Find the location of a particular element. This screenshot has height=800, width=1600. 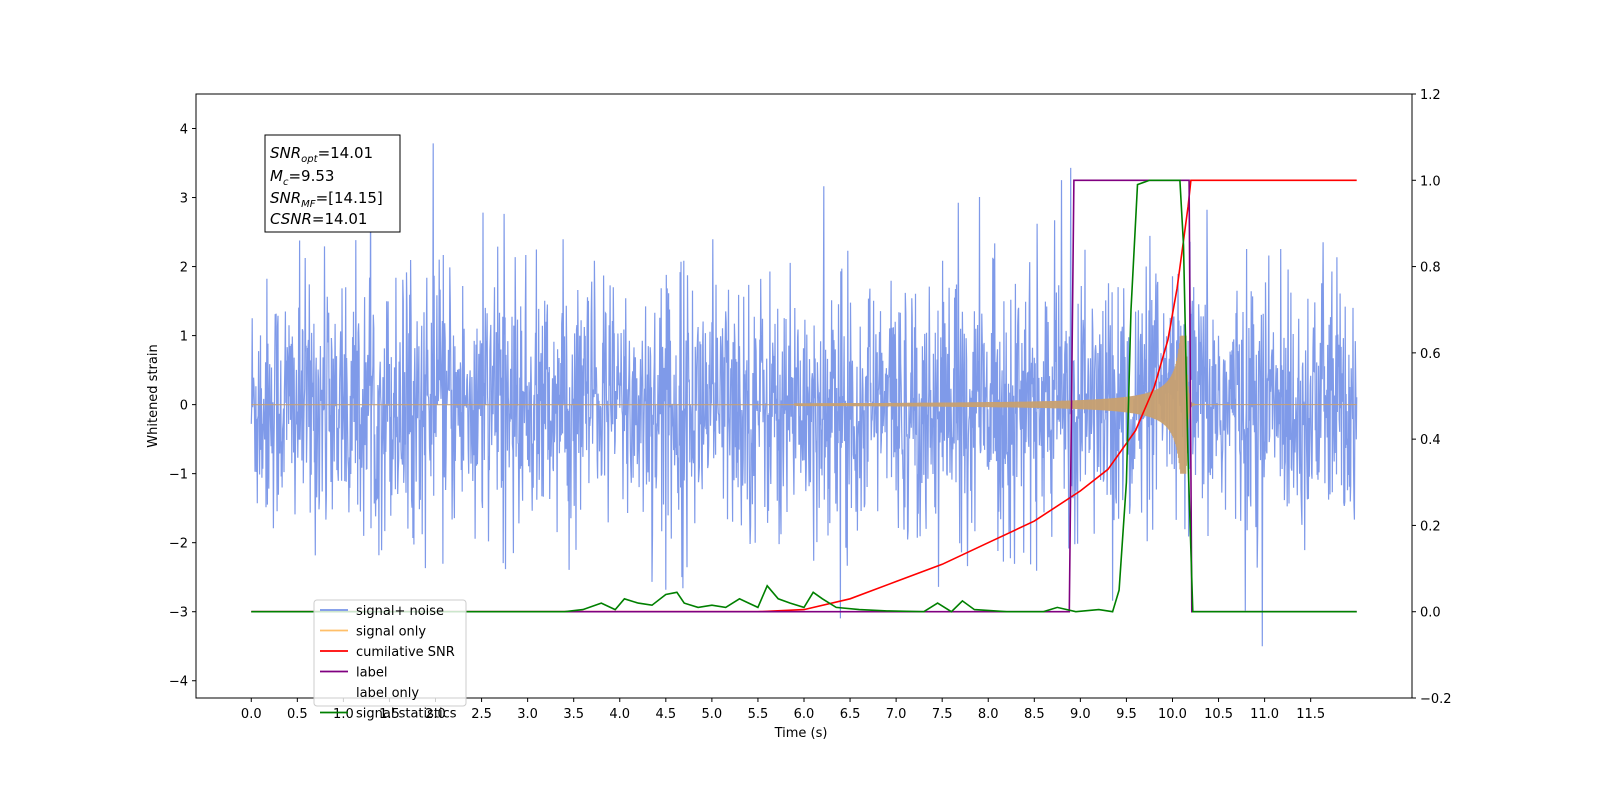

x-tick-label: 8.0 is located at coordinates (988, 714).